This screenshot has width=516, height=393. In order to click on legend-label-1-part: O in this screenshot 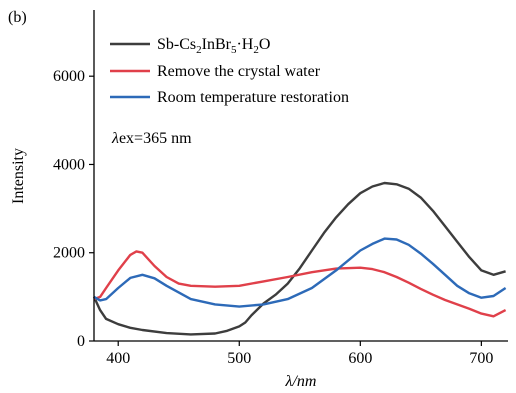, I will do `click(265, 44)`.